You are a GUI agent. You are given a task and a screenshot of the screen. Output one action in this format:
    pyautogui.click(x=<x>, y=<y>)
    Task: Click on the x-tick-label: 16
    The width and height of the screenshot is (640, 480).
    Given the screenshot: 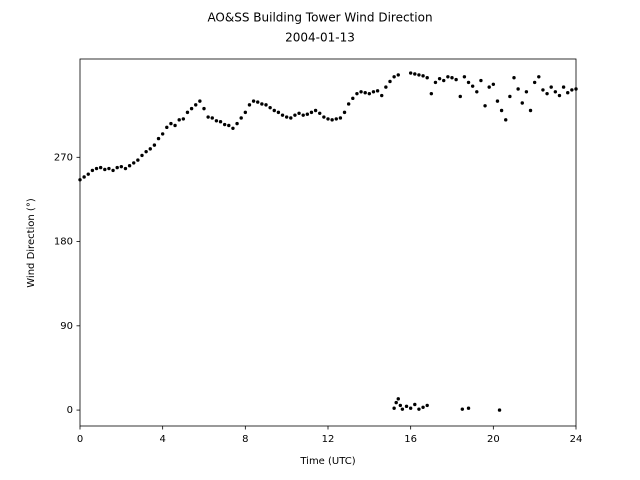 What is the action you would take?
    pyautogui.click(x=410, y=439)
    